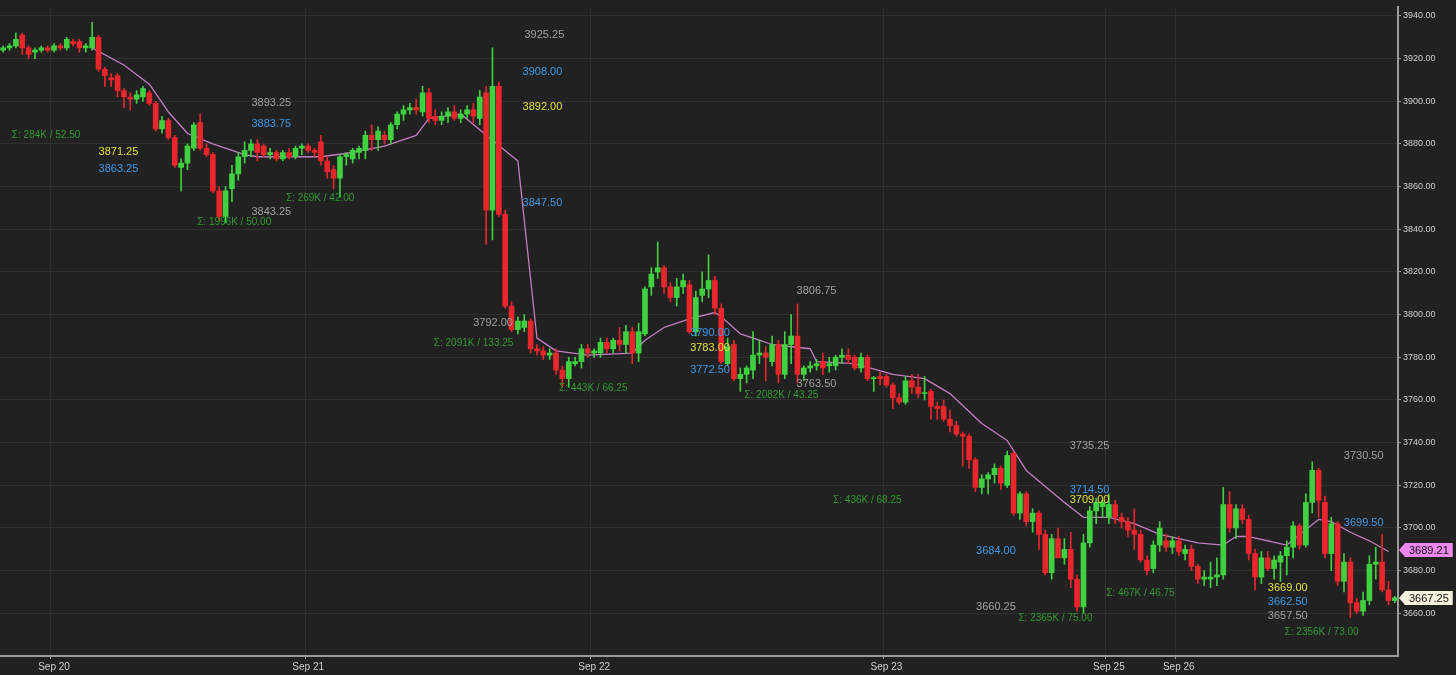 The image size is (1456, 675). I want to click on y-tick-label: 3940.00, so click(1419, 15).